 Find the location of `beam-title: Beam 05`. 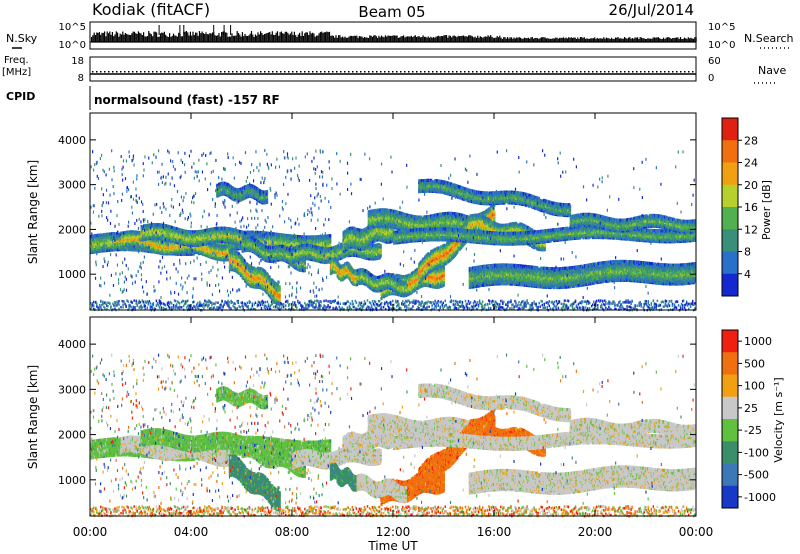

beam-title: Beam 05 is located at coordinates (391, 12).